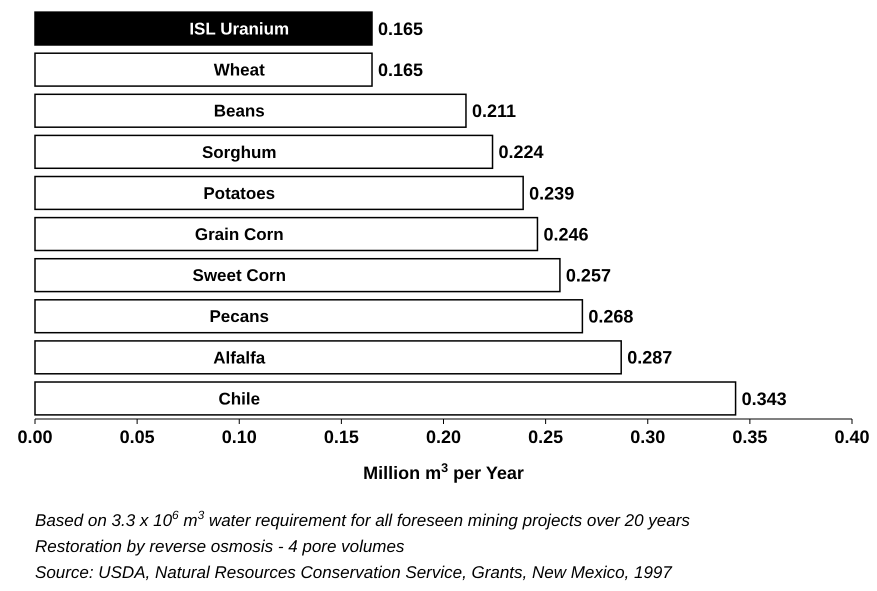 The width and height of the screenshot is (877, 591). I want to click on y-tick-label: Chile, so click(239, 398).